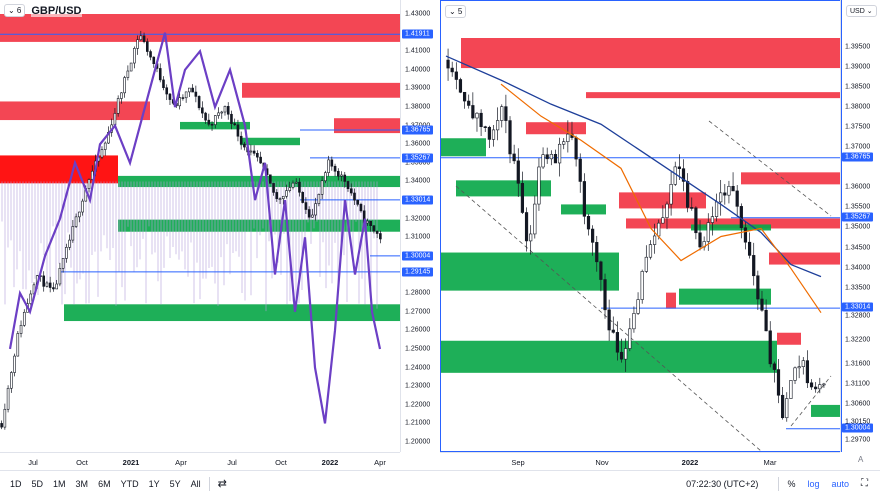 Image resolution: width=880 pixels, height=496 pixels. What do you see at coordinates (418, 405) in the screenshot?
I see `price-tick: 1.22000` at bounding box center [418, 405].